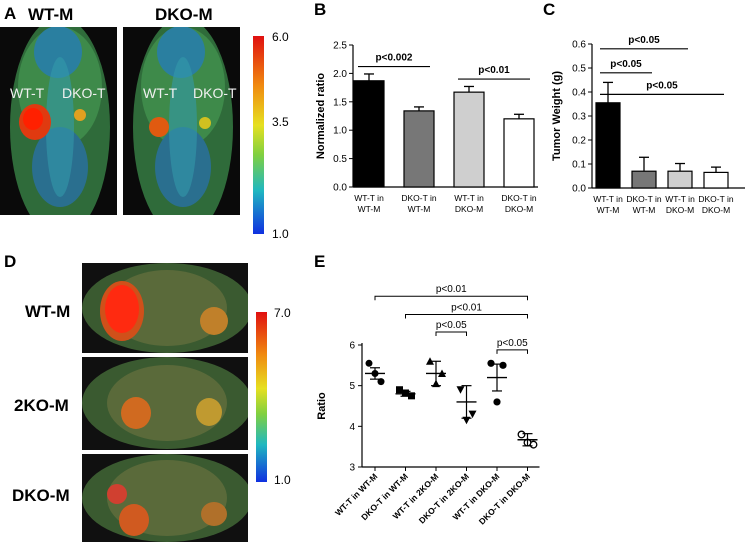 This screenshot has width=747, height=543. What do you see at coordinates (184, 14) in the screenshot?
I see `panel-a-title-dko-m: DKO-M` at bounding box center [184, 14].